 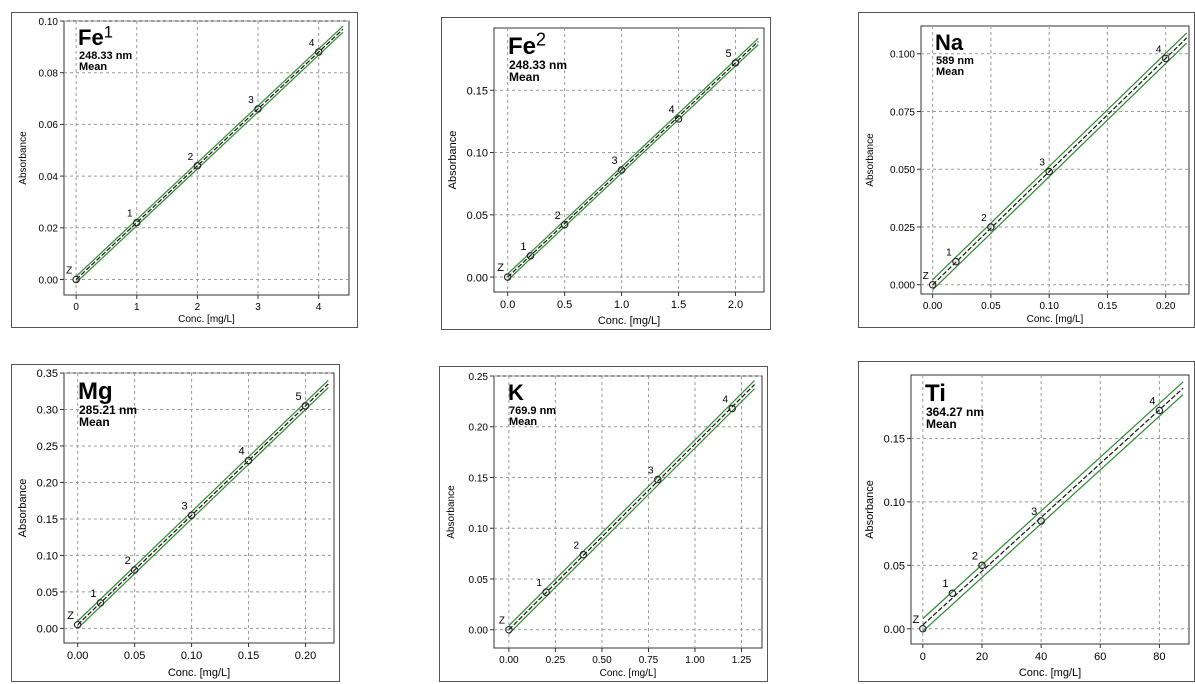 What do you see at coordinates (108, 410) in the screenshot?
I see `wavelength-label: 285.21 nm` at bounding box center [108, 410].